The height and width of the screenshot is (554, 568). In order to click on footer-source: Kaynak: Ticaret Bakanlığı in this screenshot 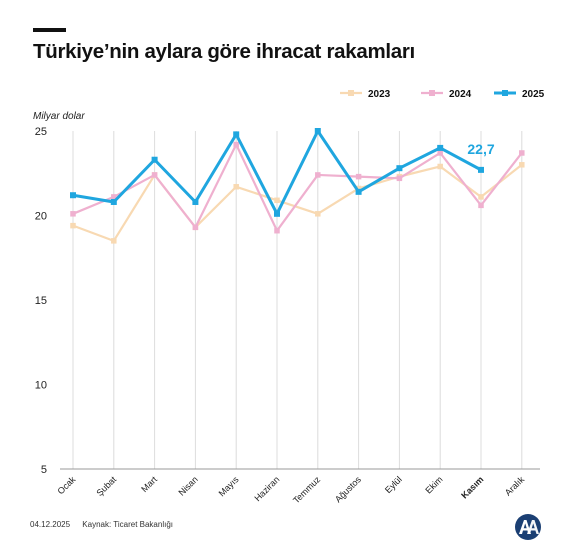, I will do `click(127, 524)`.